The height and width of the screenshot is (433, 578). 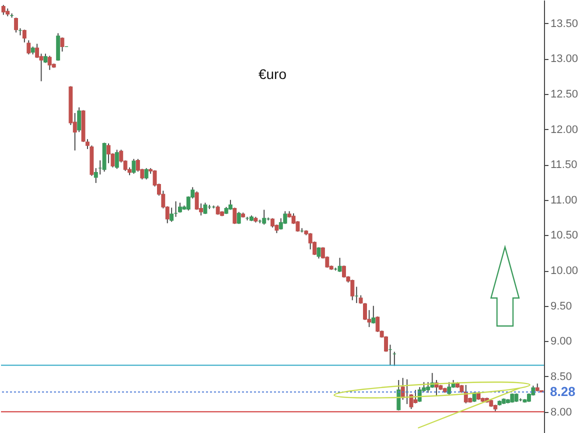 What do you see at coordinates (561, 412) in the screenshot?
I see `y-tick-label: 8.00` at bounding box center [561, 412].